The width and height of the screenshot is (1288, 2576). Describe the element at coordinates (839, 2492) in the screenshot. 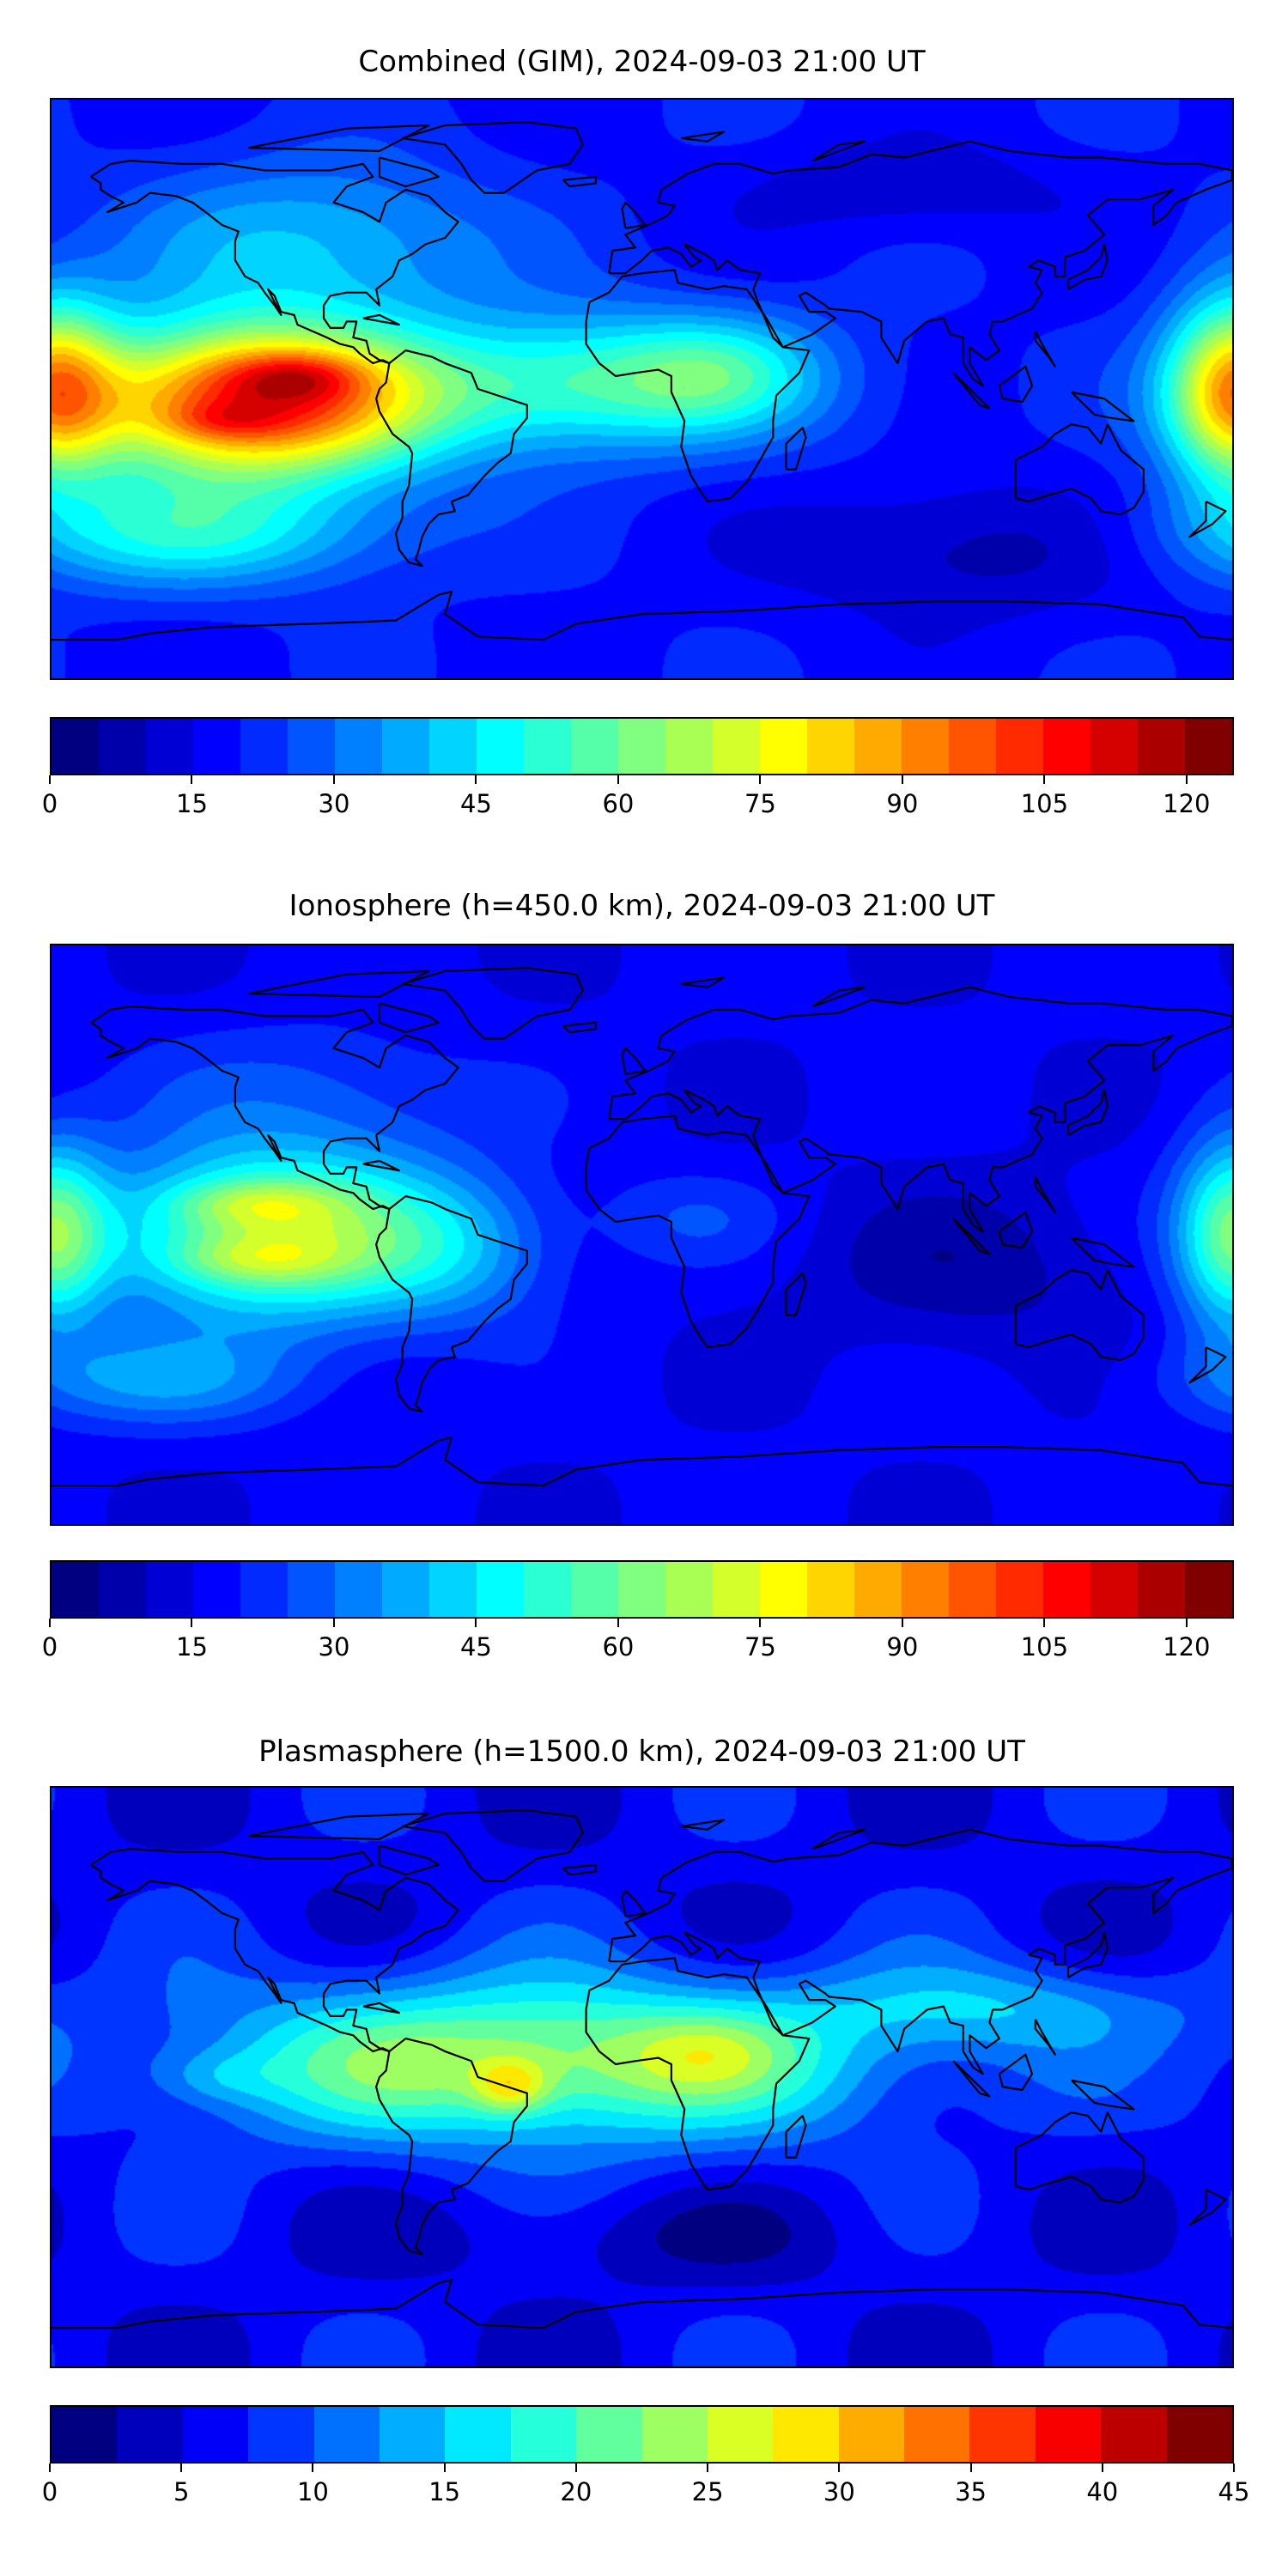

I see `colorbar-tick-label: 30` at that location.